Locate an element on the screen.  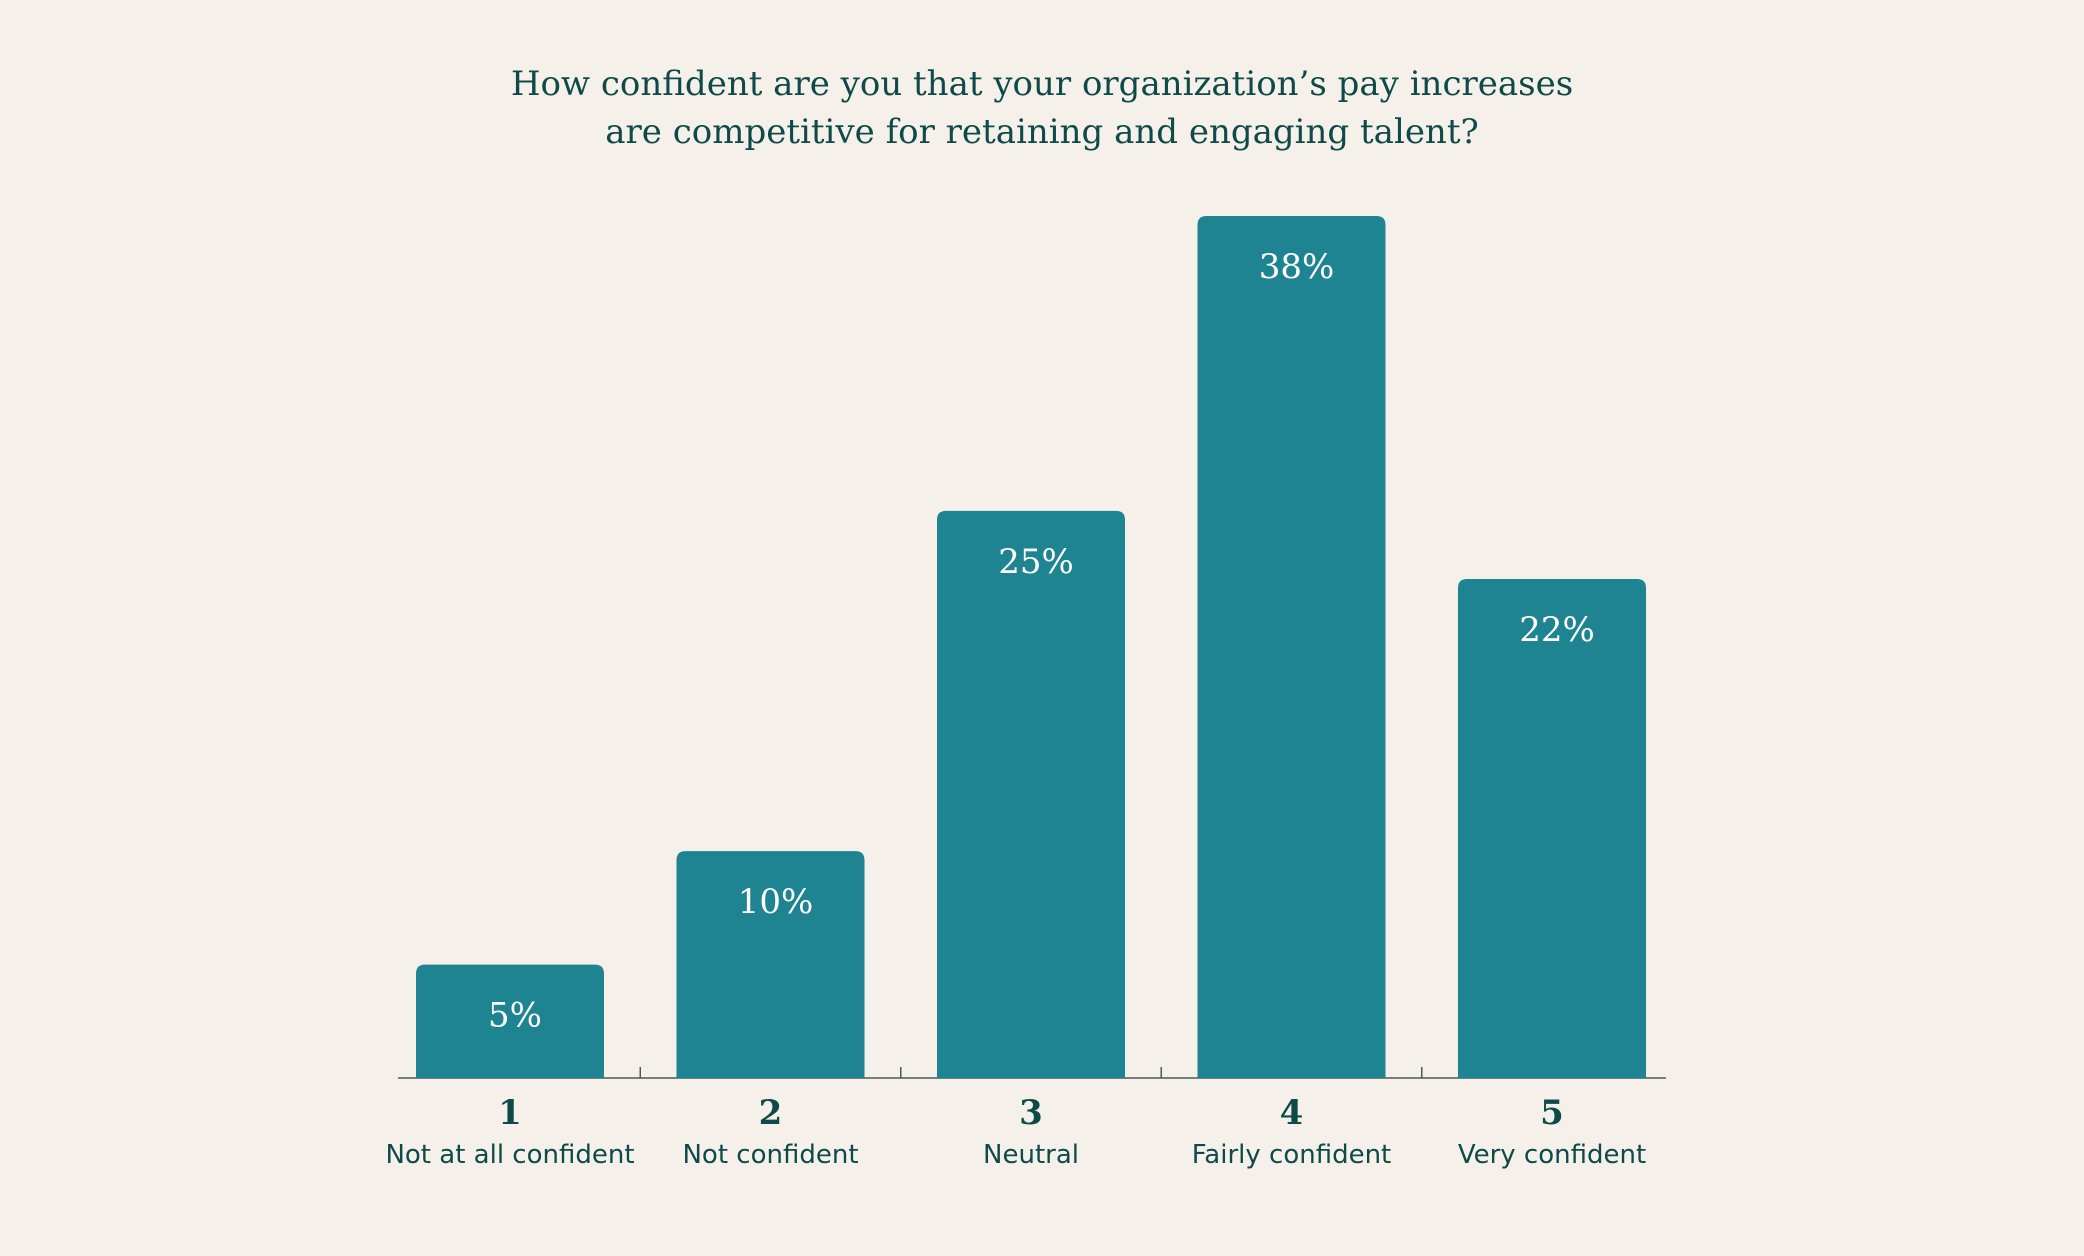
data-label-4: 38% is located at coordinates (1297, 267).